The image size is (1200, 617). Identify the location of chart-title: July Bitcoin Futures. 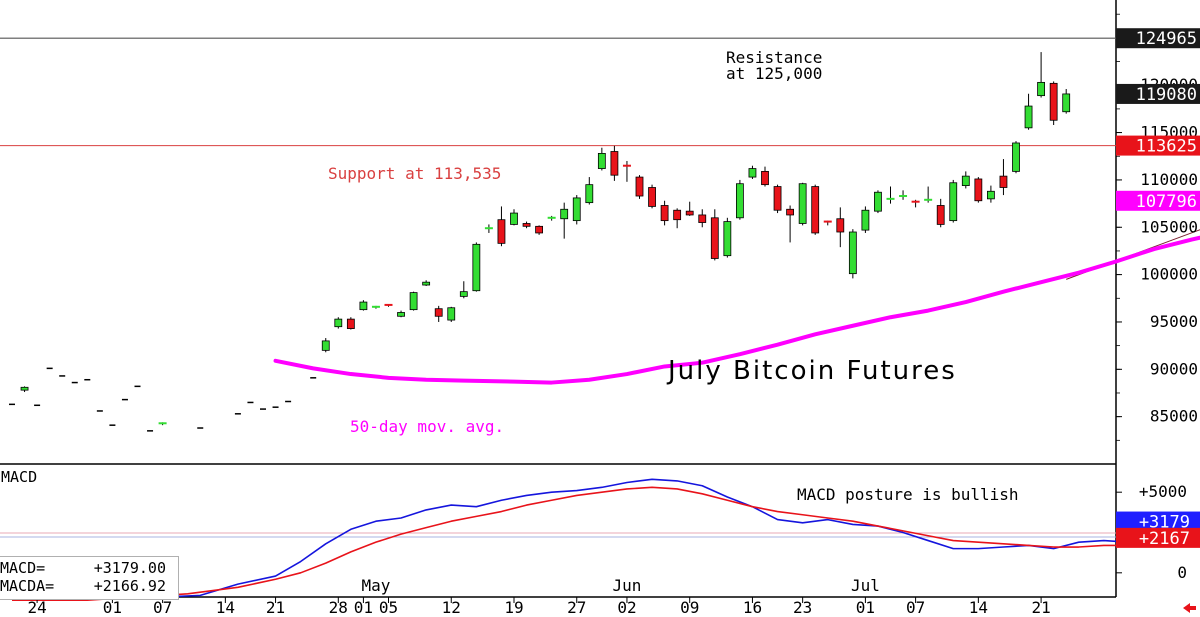
(811, 371).